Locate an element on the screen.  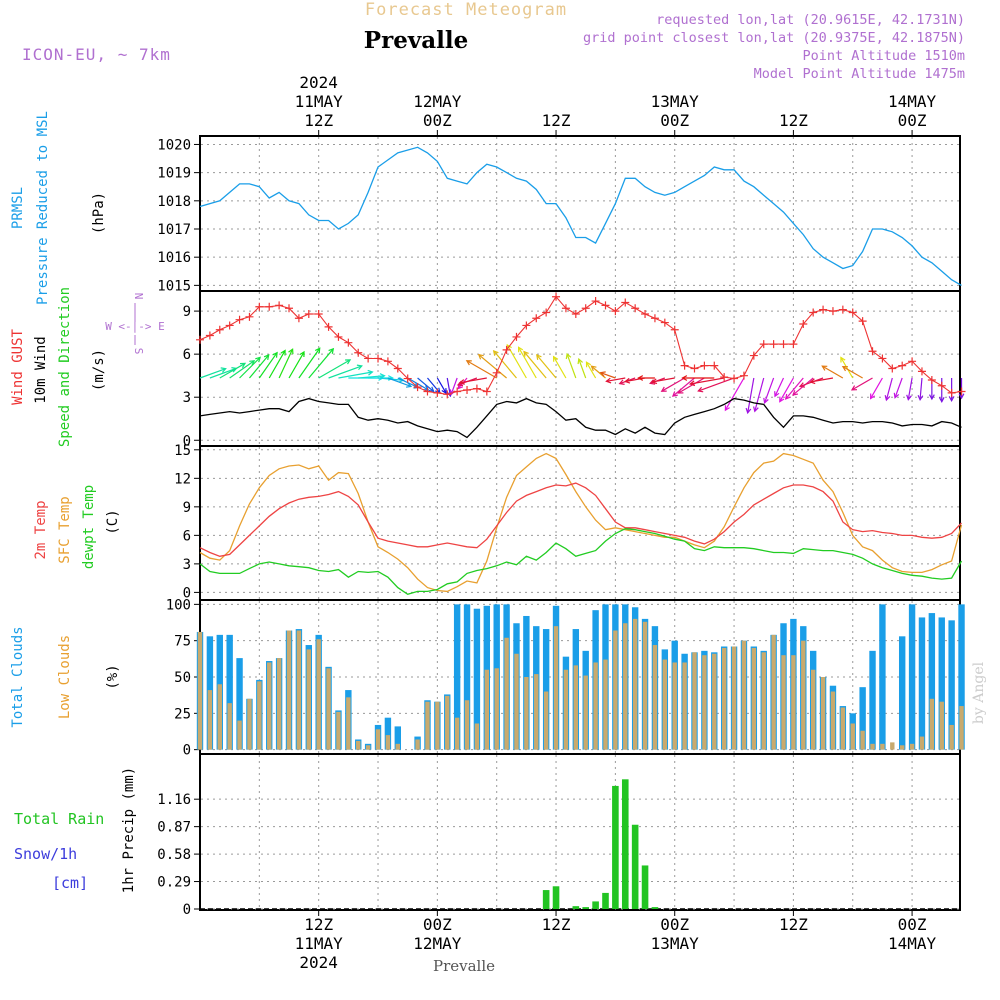
ytick-label-clouds: 50 is located at coordinates (182, 678).